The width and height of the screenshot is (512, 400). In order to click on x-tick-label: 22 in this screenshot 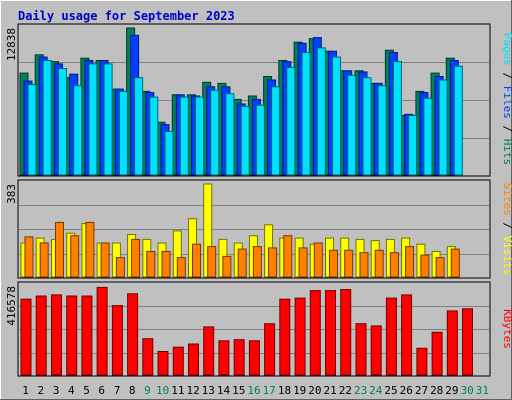, I will do `click(345, 390)`.